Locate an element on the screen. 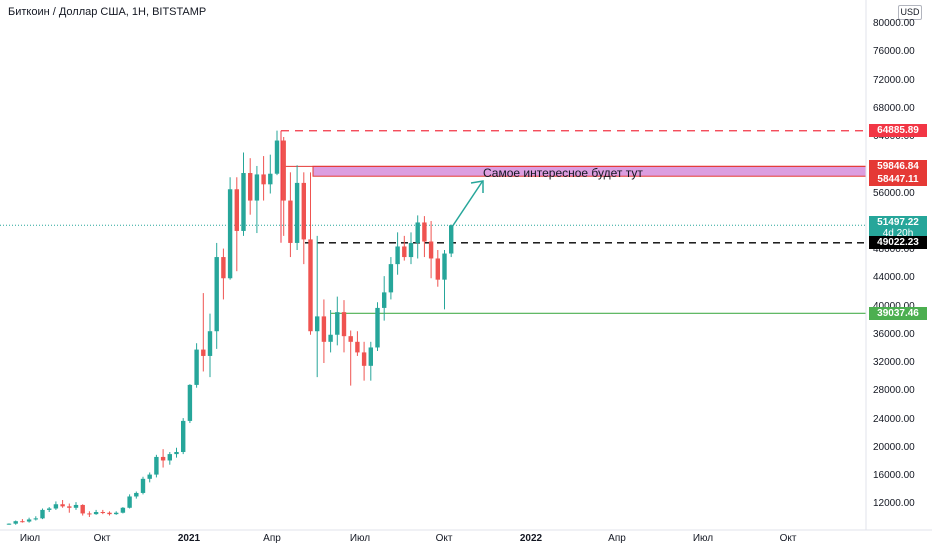  chart-overlays is located at coordinates (467, 204).